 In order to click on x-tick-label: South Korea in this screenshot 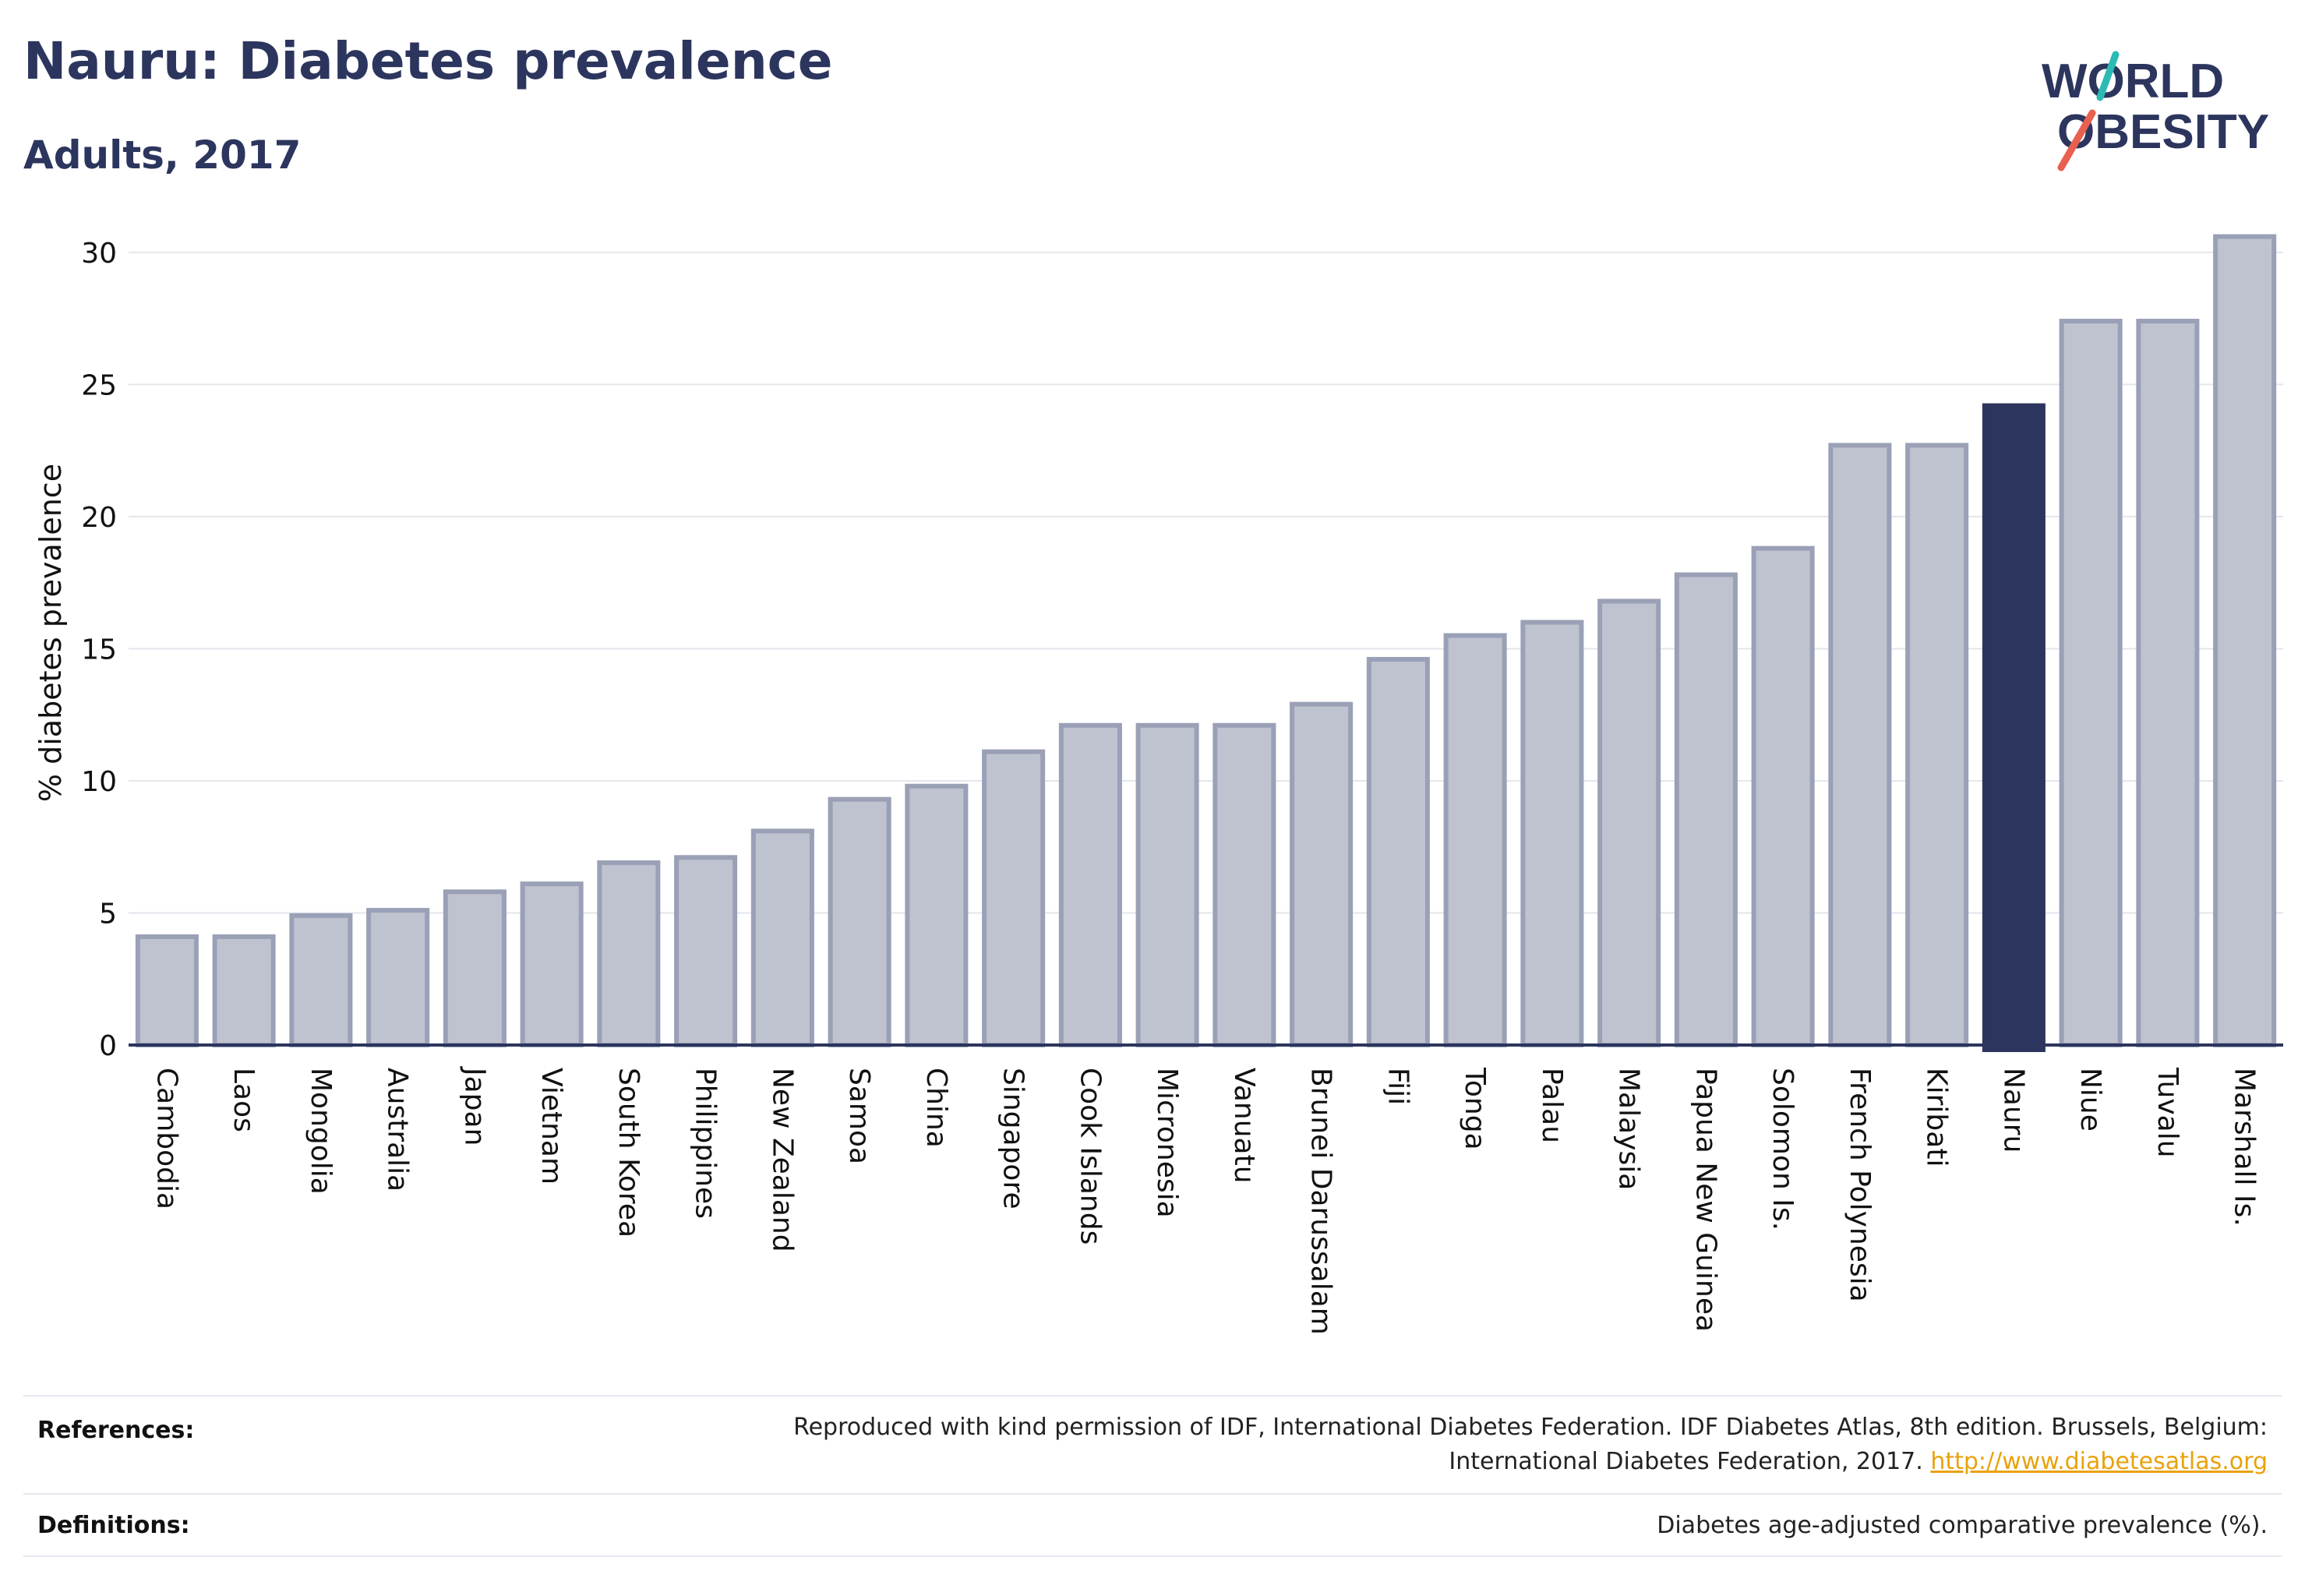, I will do `click(628, 1153)`.